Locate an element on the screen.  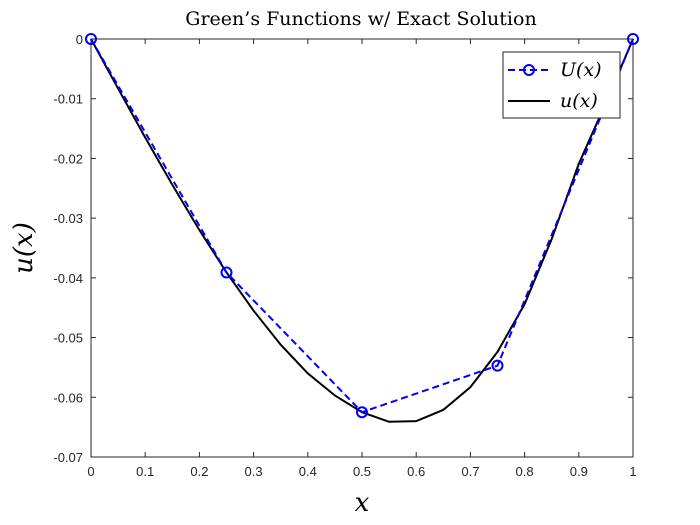
y-tick-label: -0.04 is located at coordinates (68, 278).